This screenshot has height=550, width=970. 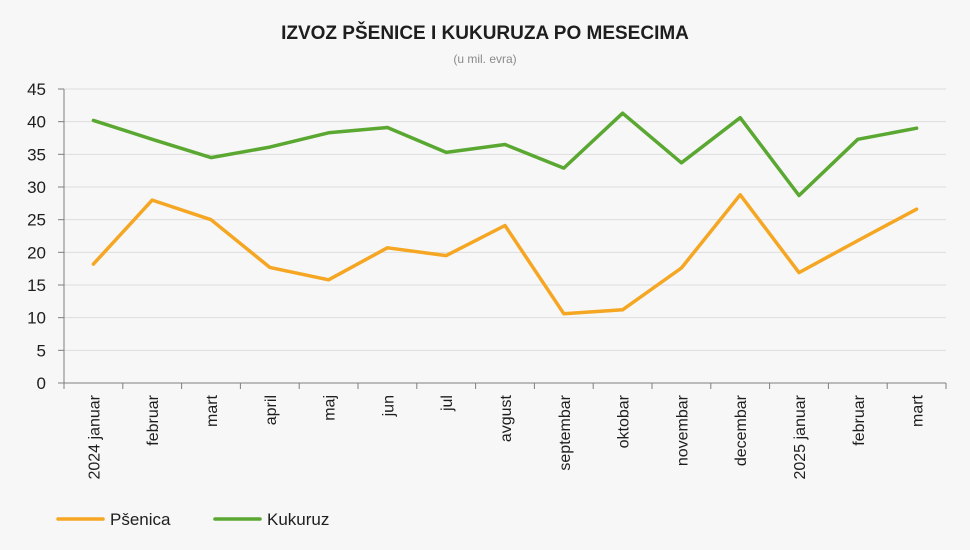 I want to click on y-tick-label: 0, so click(x=41, y=383).